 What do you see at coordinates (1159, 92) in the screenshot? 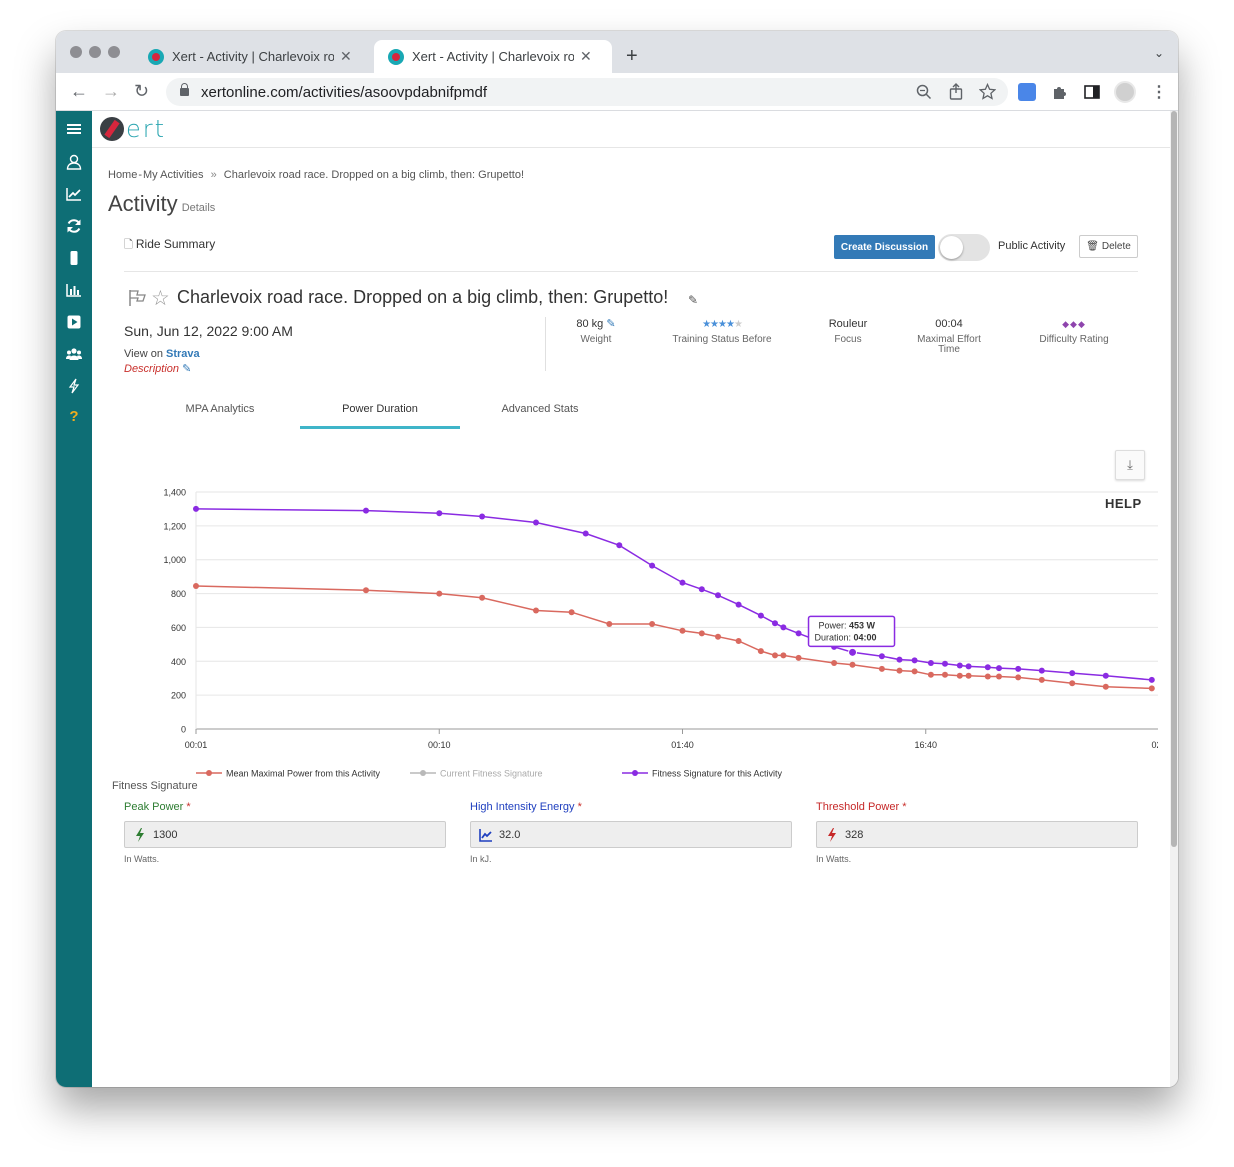
I see `kebab-menu-icon: ⋮` at bounding box center [1159, 92].